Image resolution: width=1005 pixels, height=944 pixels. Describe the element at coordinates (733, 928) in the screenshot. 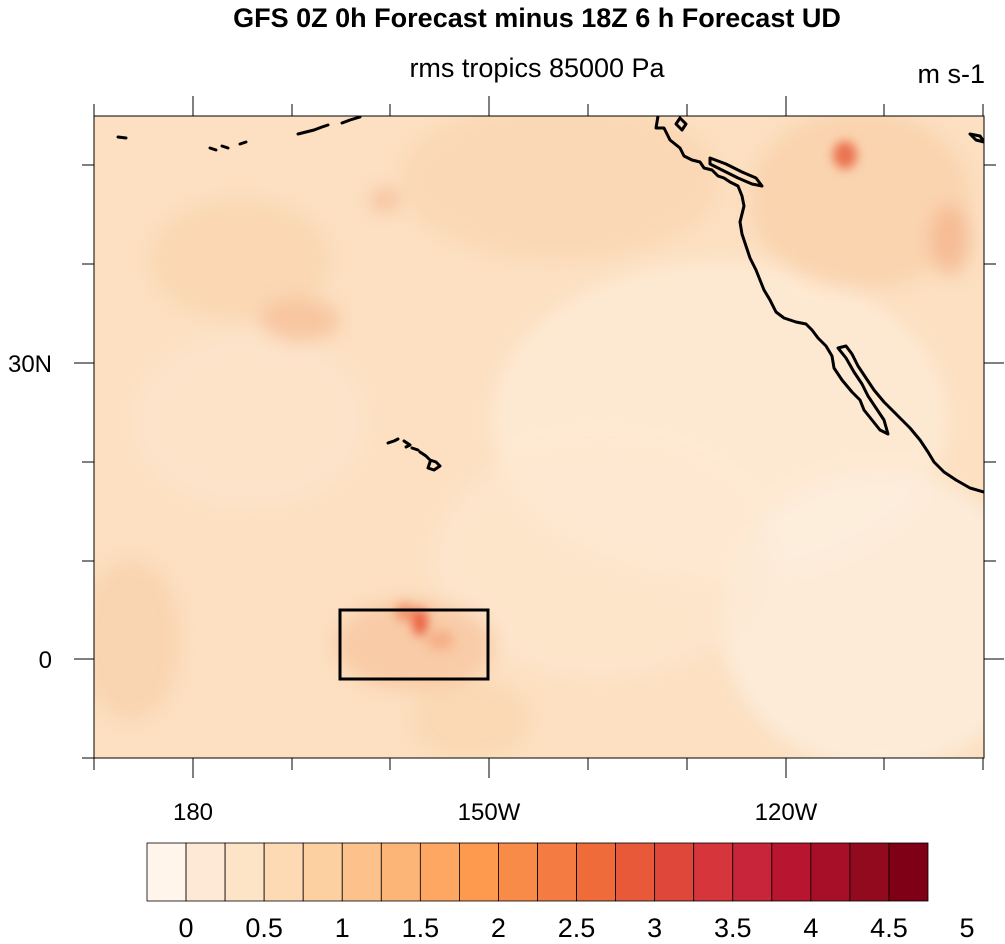

I see `colorbar-label-7: 3.5` at that location.